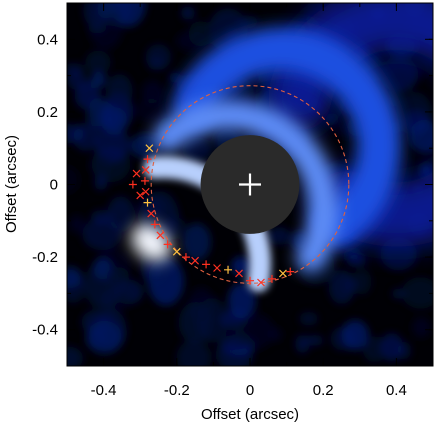 Image resolution: width=436 pixels, height=432 pixels. What do you see at coordinates (45, 257) in the screenshot?
I see `y-tick-label: -0.2` at bounding box center [45, 257].